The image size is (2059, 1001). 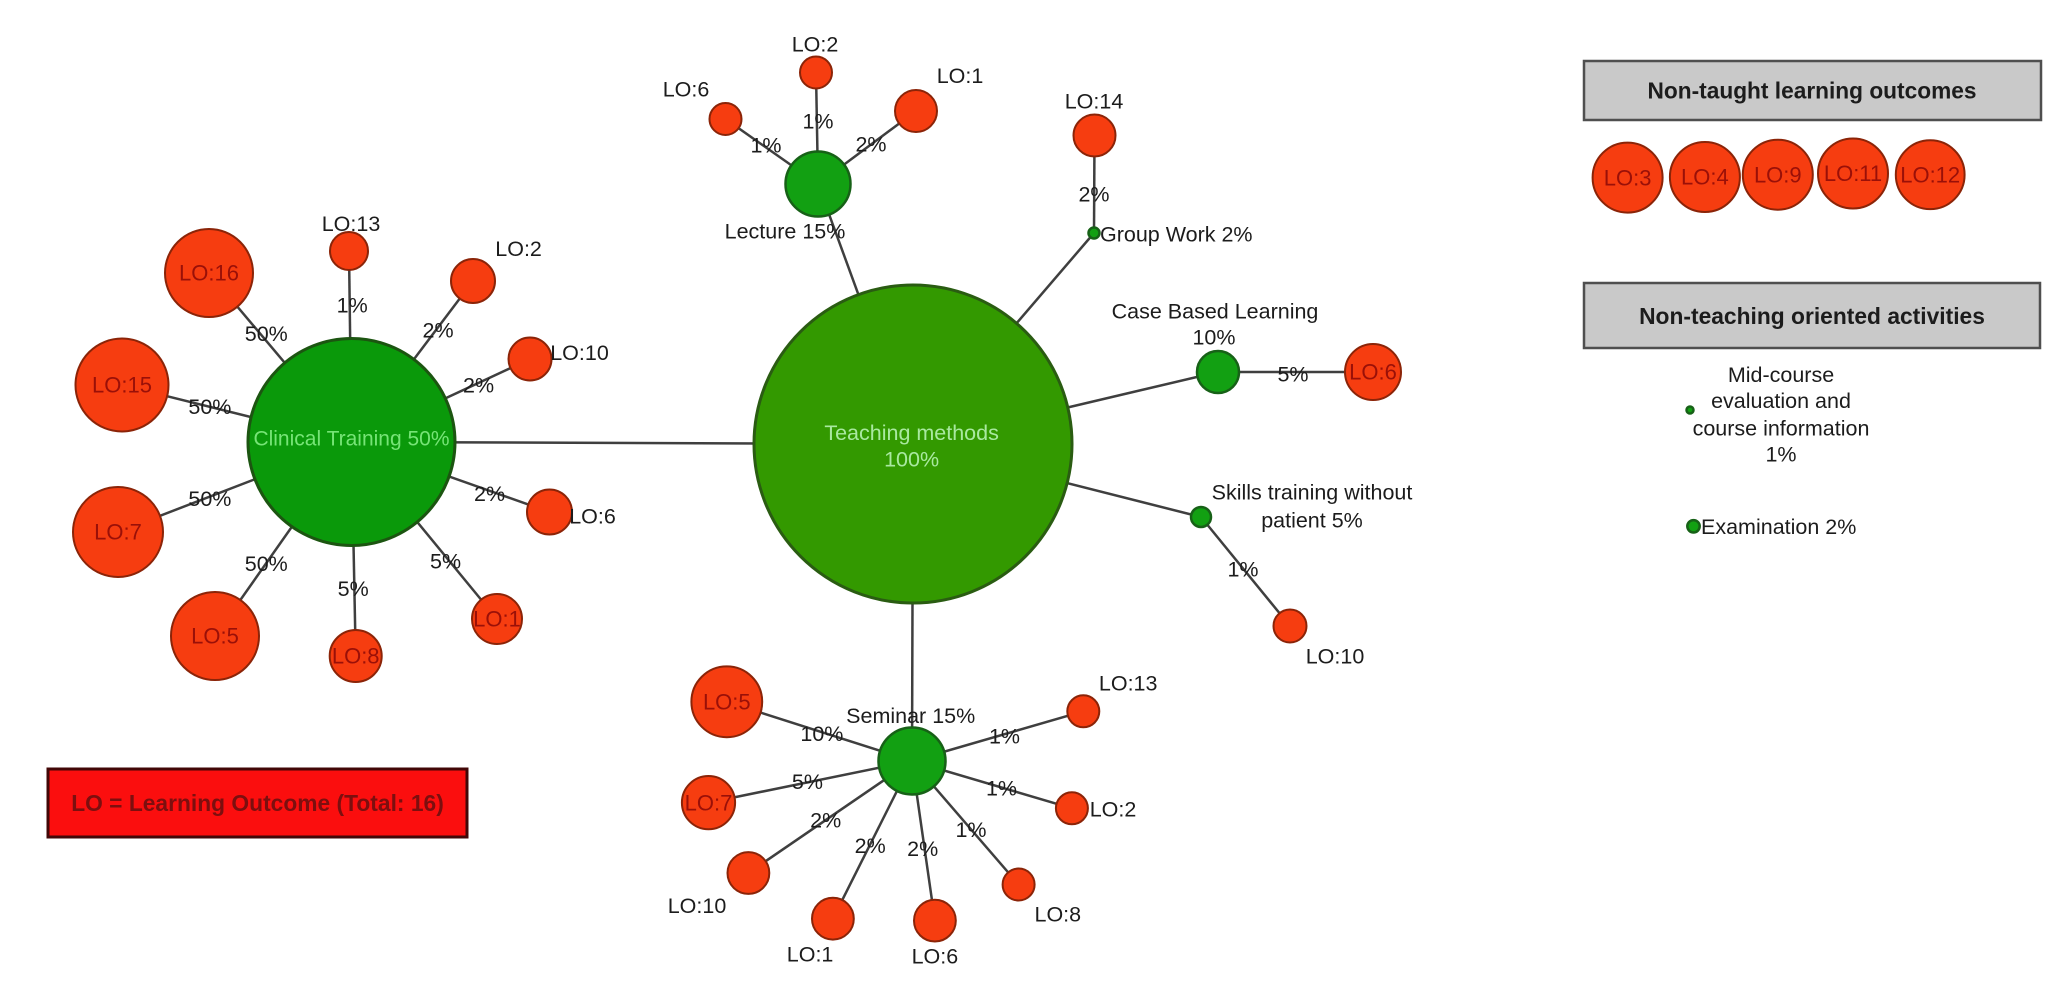 I want to click on svg-text: evaluation and, so click(x=1781, y=401).